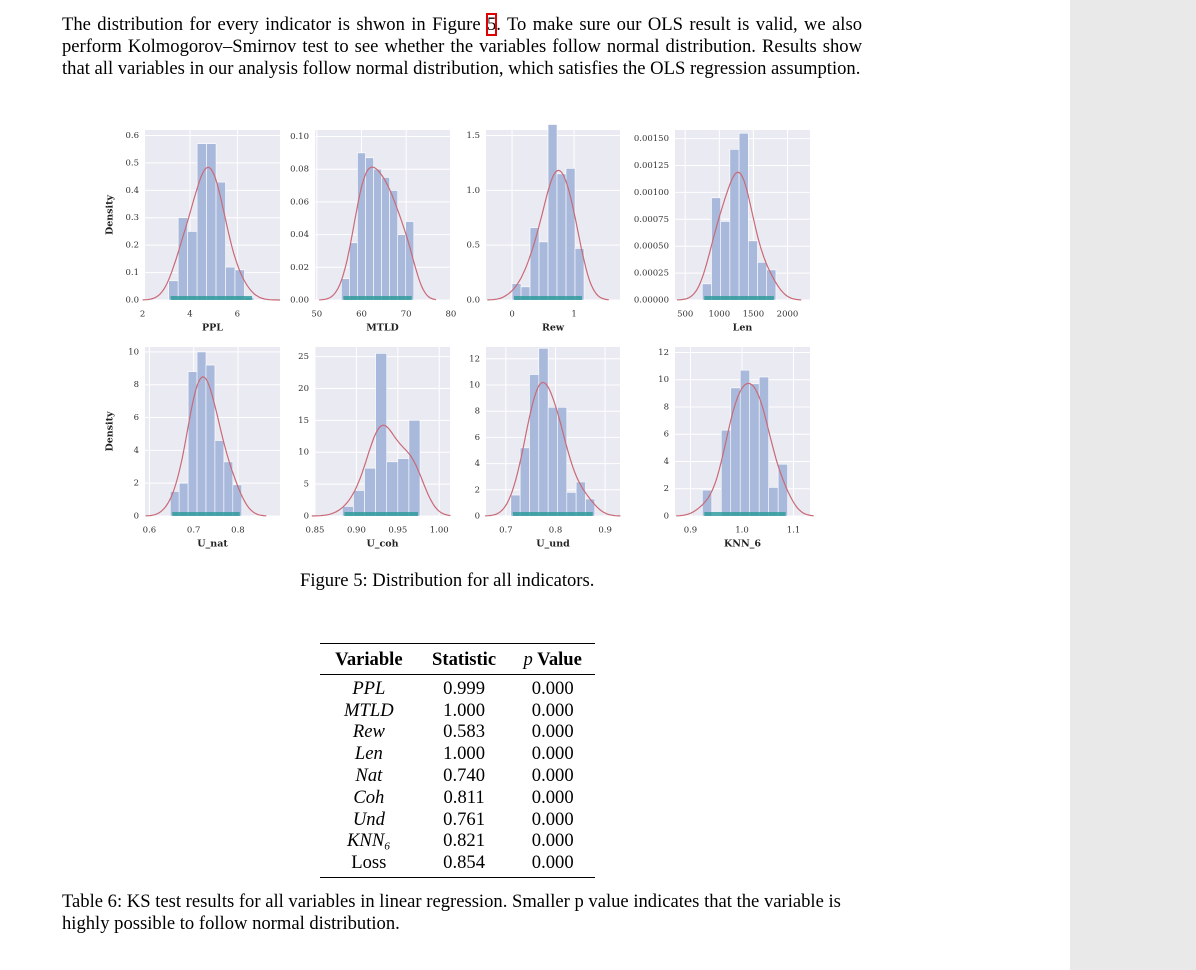 The height and width of the screenshot is (970, 1196). Describe the element at coordinates (369, 863) in the screenshot. I see `table-cell: Loss` at that location.